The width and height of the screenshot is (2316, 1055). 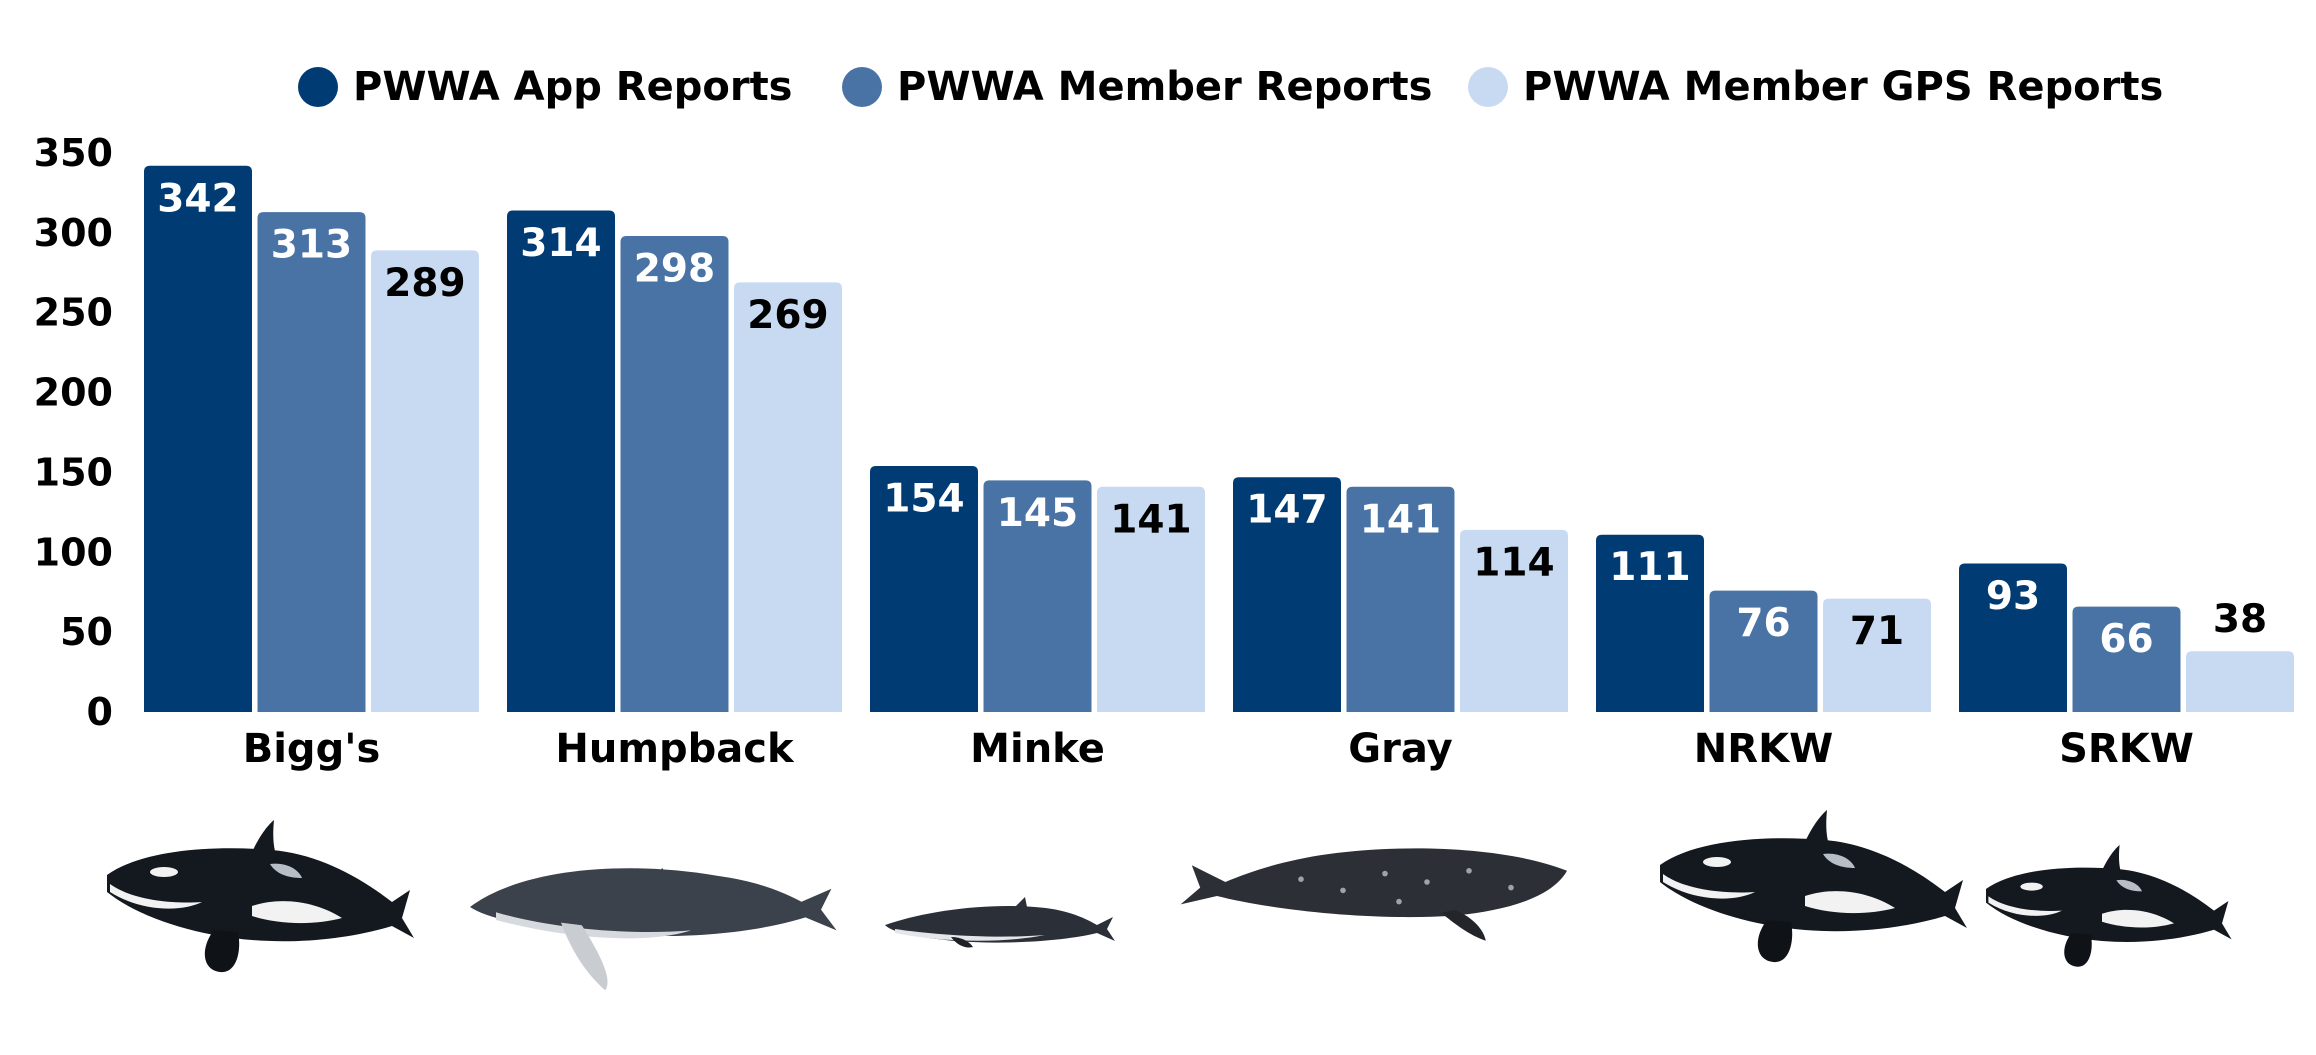 What do you see at coordinates (923, 499) in the screenshot?
I see `bar-value-label: 154` at bounding box center [923, 499].